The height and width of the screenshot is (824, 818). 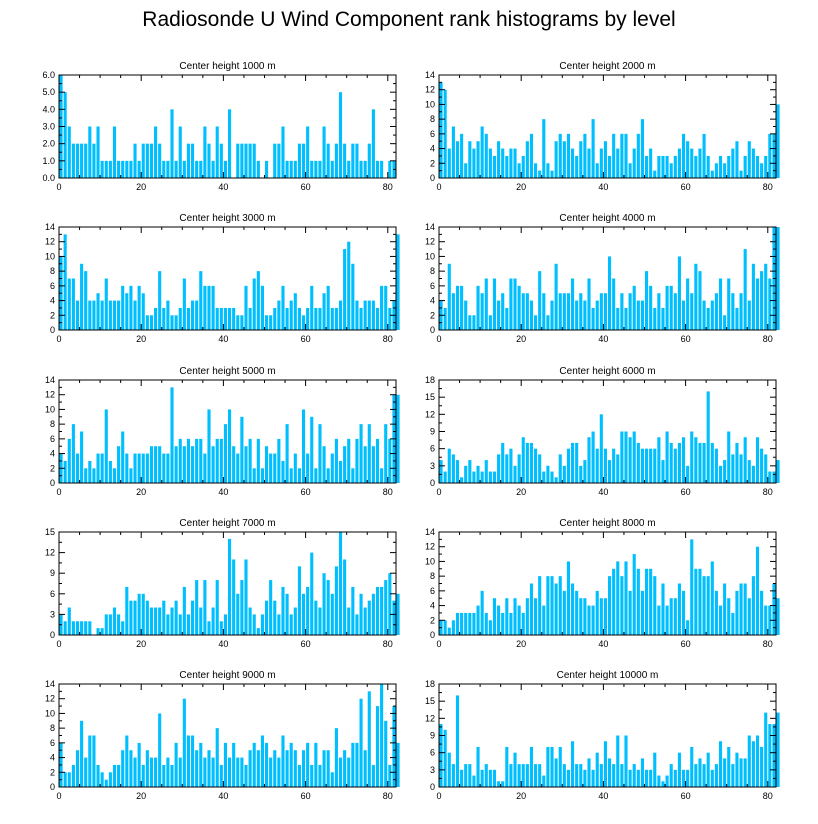 What do you see at coordinates (48, 127) in the screenshot?
I see `y-tick-label: 3.0` at bounding box center [48, 127].